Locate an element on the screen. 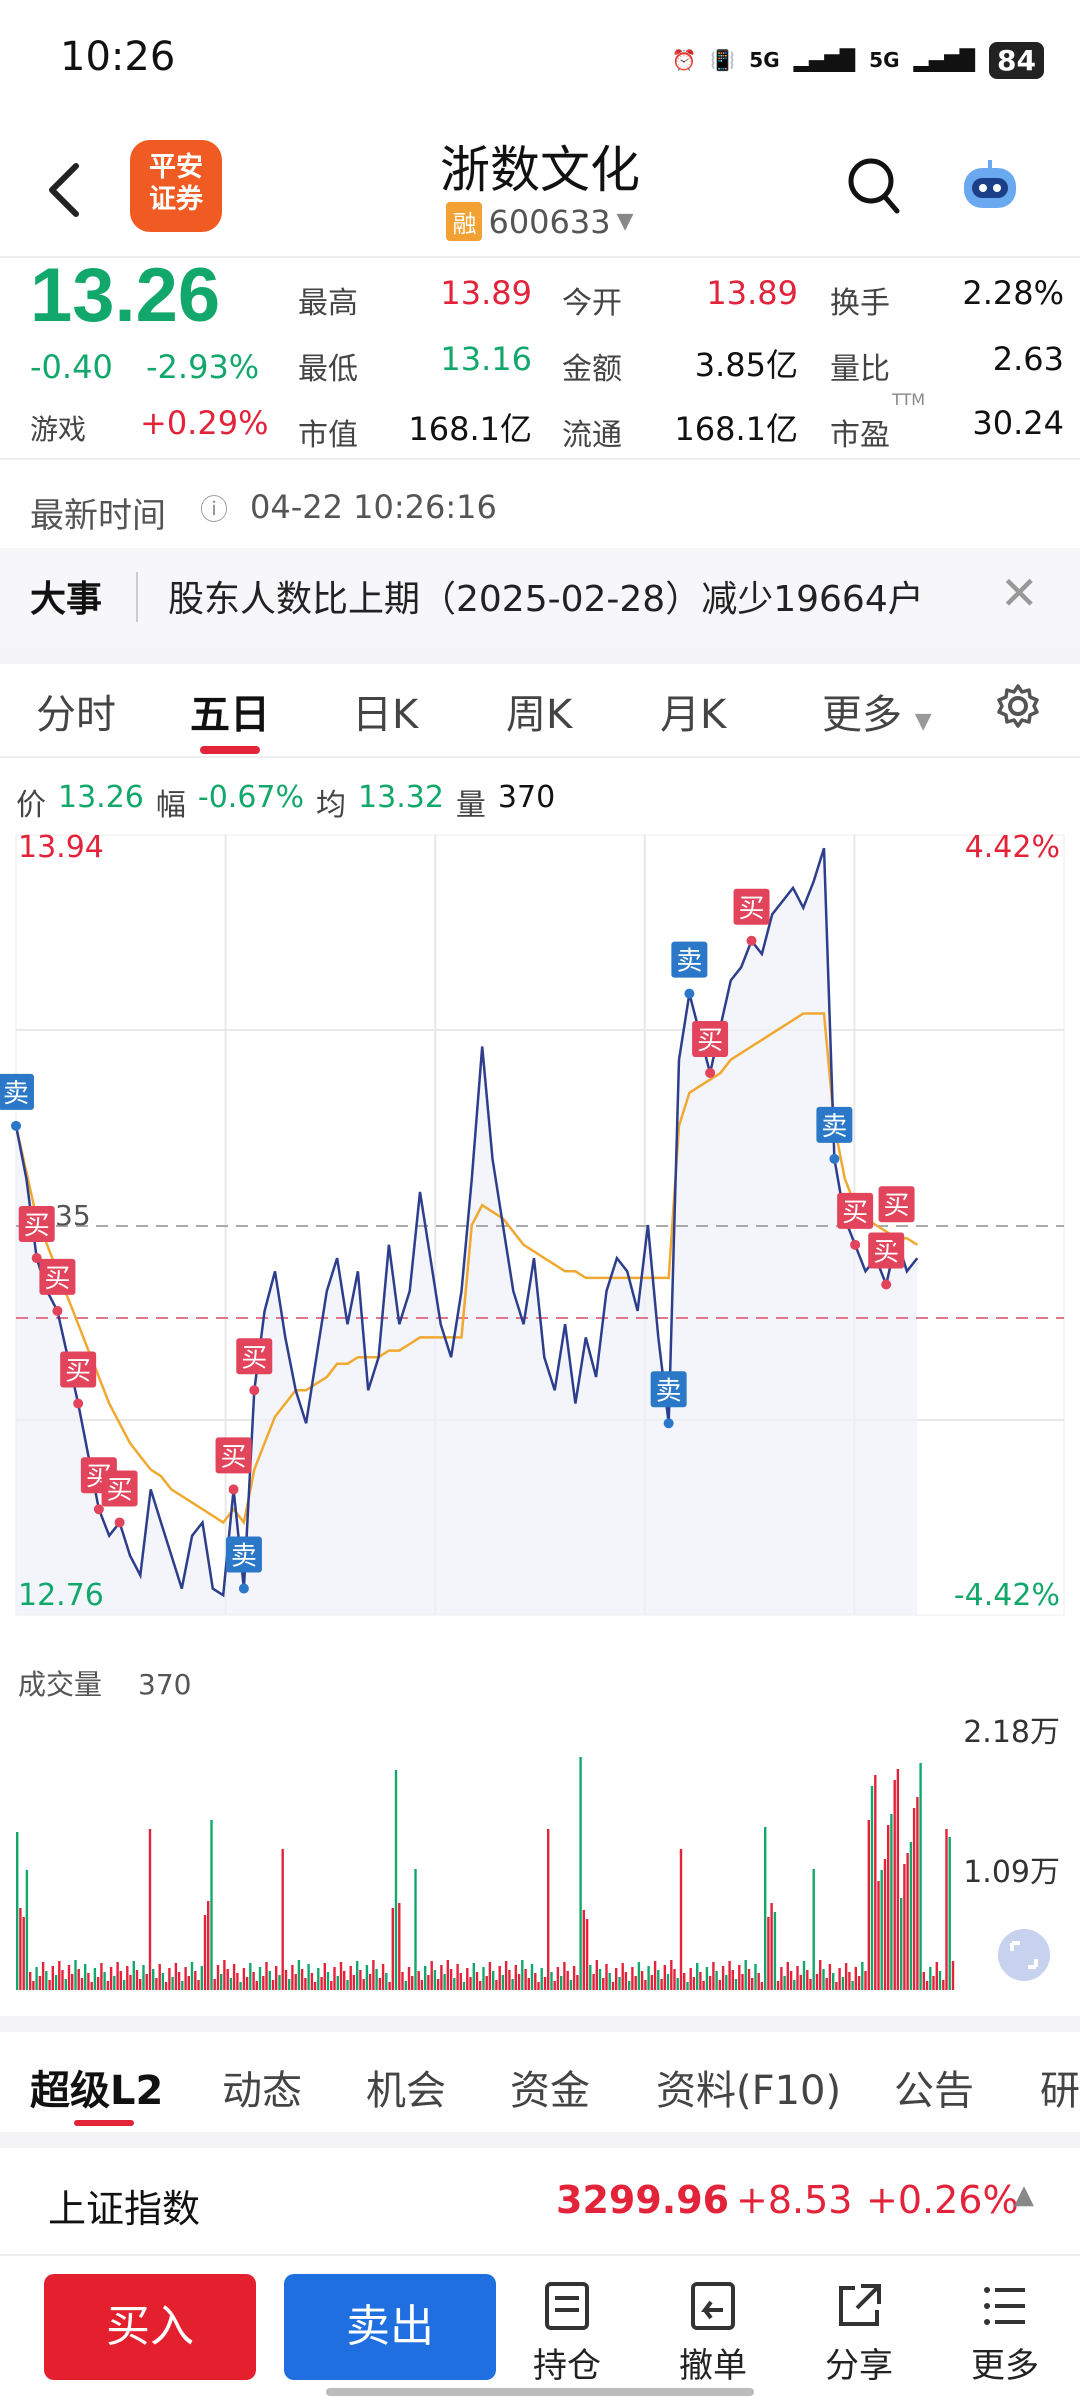 The image size is (1080, 2400). search-icon is located at coordinates (873, 185).